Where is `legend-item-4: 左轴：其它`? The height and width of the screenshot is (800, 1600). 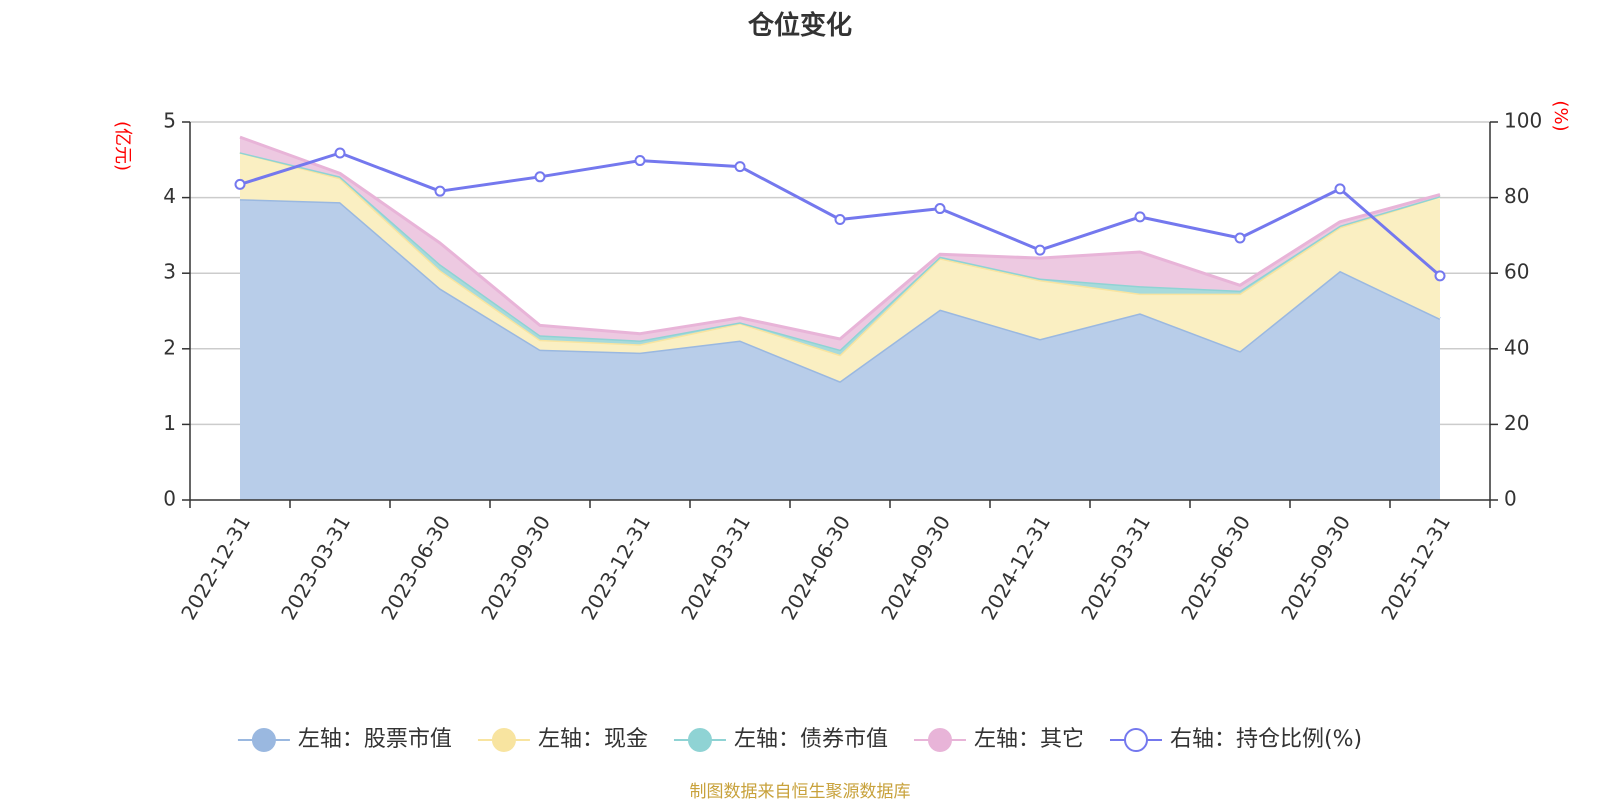
legend-item-4: 左轴：其它 is located at coordinates (998, 739).